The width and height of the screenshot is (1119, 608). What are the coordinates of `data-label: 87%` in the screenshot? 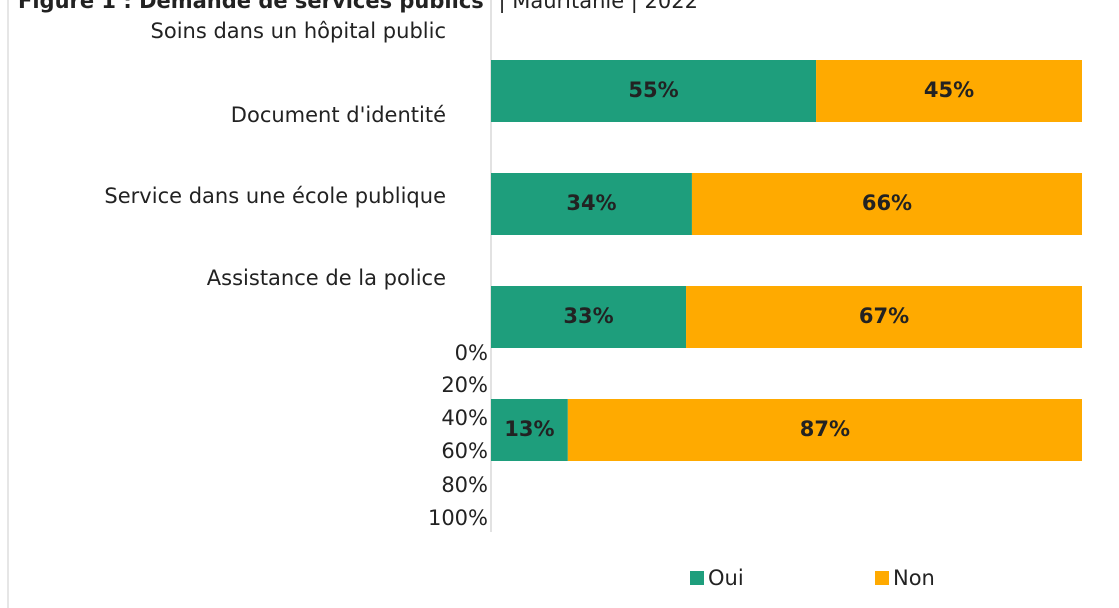 It's located at (825, 429).